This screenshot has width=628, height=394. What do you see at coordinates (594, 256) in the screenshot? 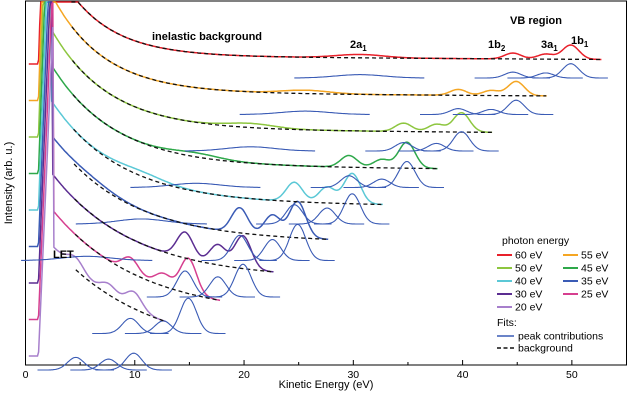
I see `legend-label: 55 eV` at bounding box center [594, 256].